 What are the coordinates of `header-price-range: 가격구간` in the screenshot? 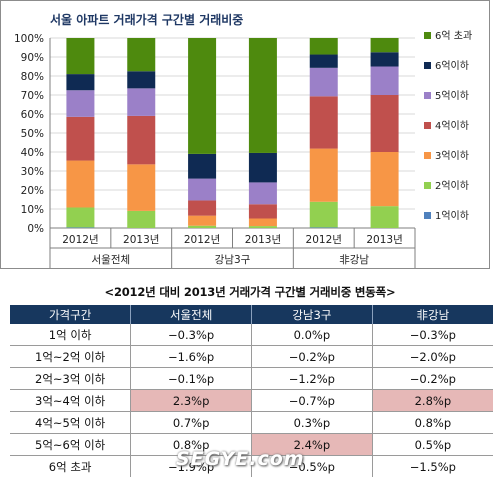 It's located at (70, 314).